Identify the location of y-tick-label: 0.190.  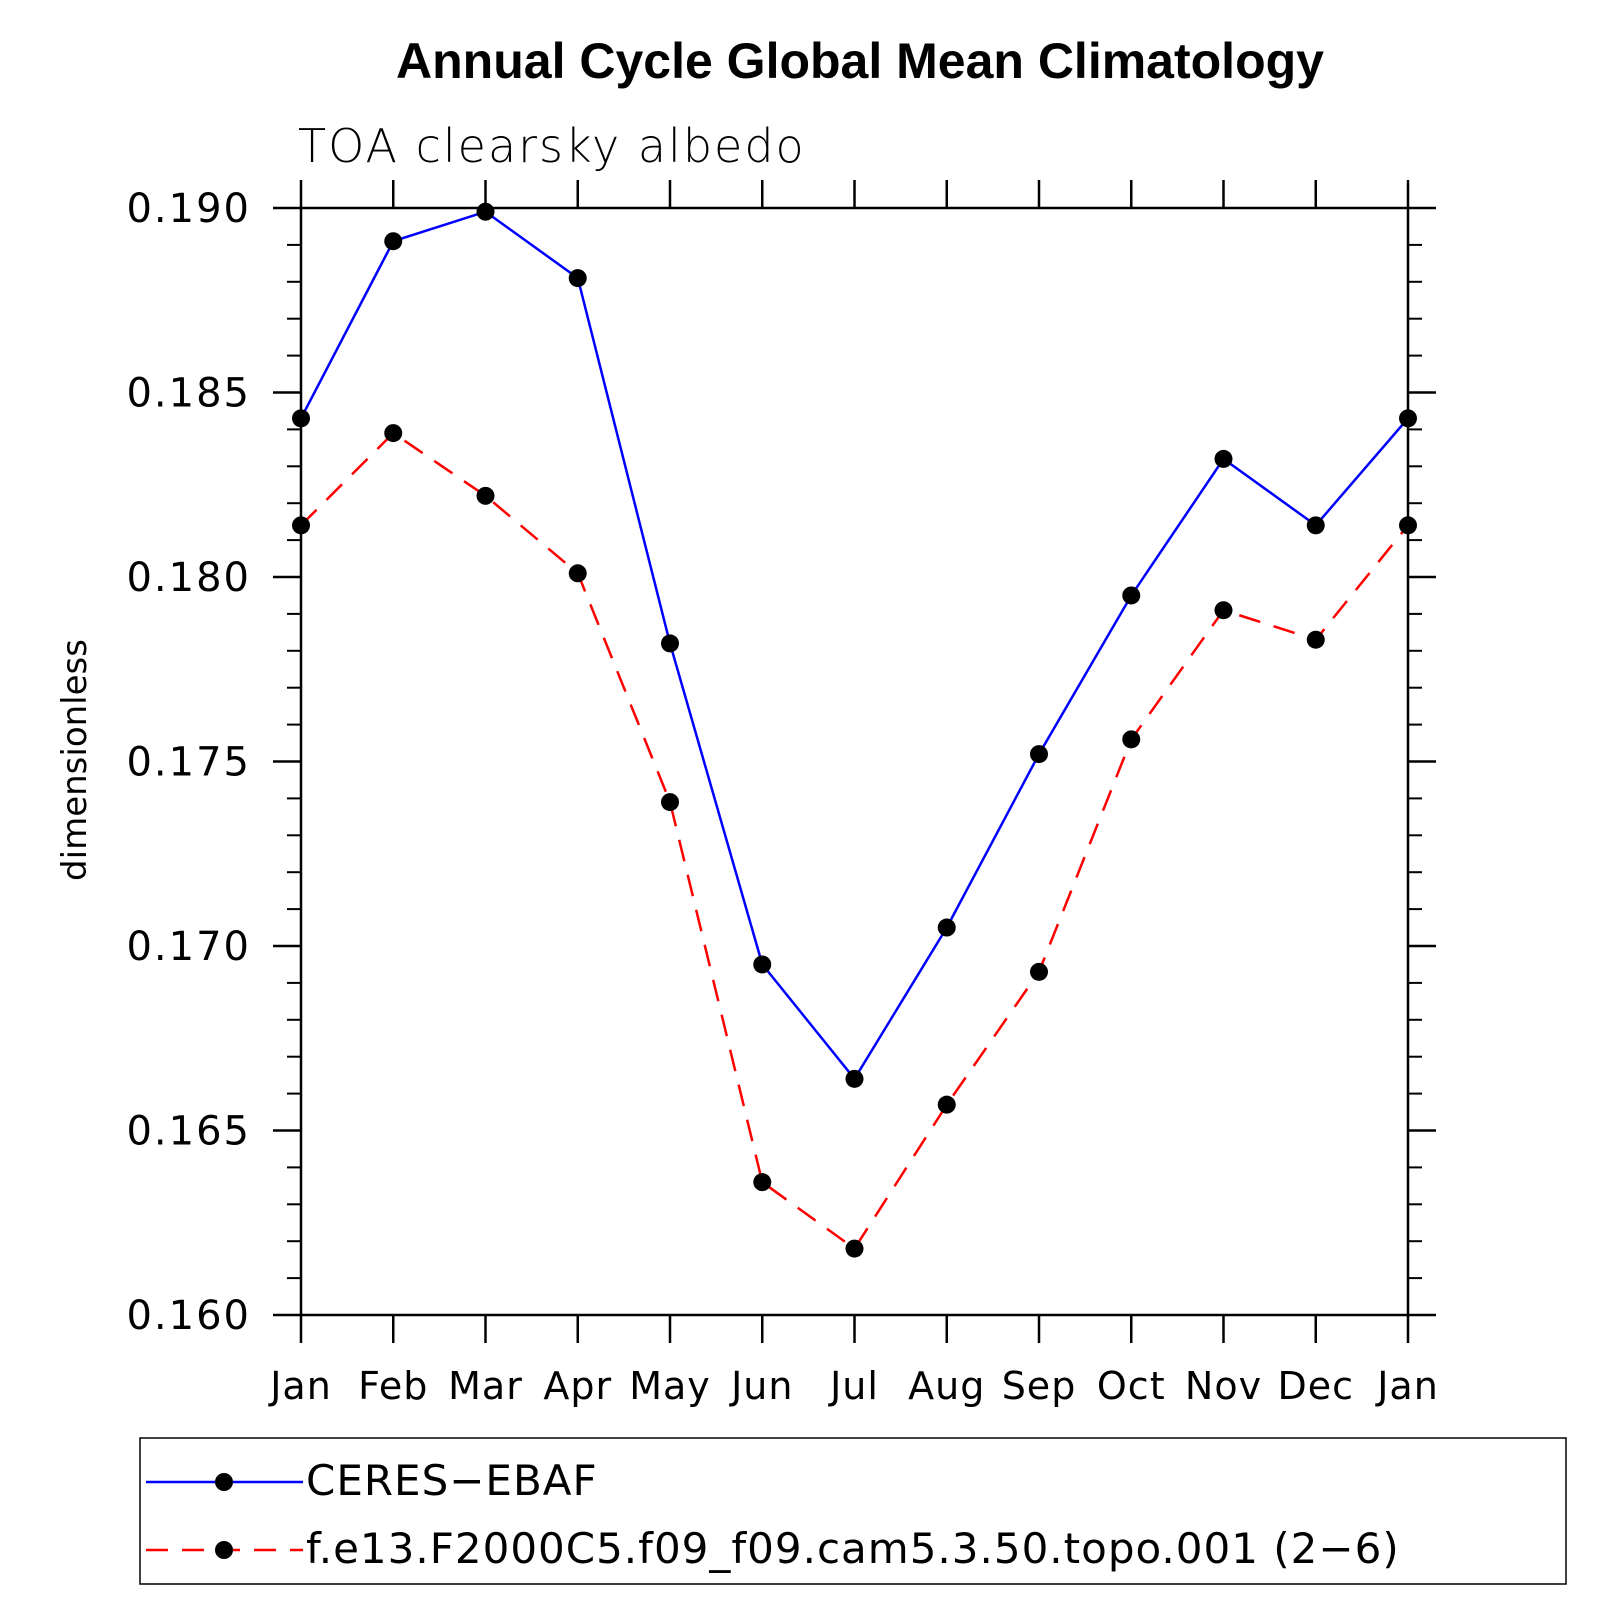
(188, 209).